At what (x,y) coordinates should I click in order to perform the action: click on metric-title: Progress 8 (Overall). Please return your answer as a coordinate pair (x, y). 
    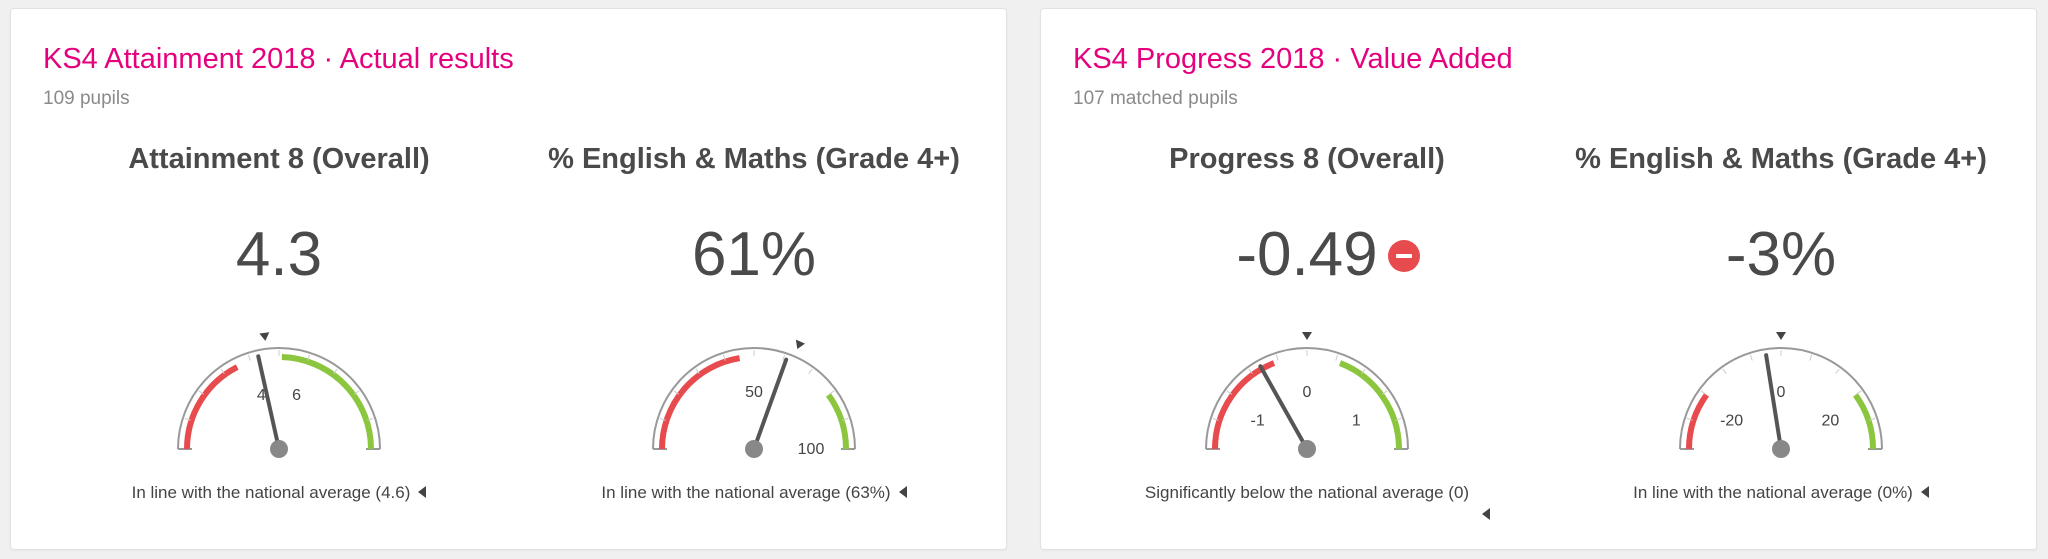
    Looking at the image, I should click on (1307, 159).